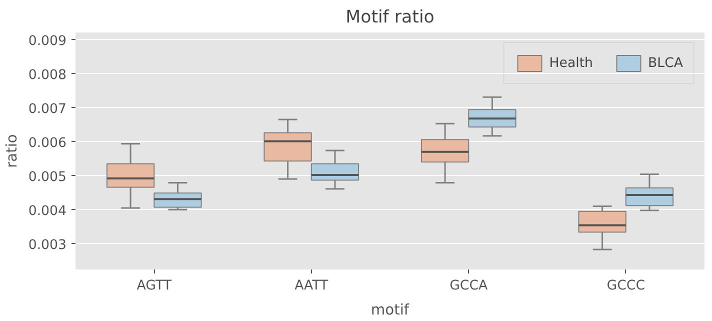 The height and width of the screenshot is (321, 712). Describe the element at coordinates (665, 63) in the screenshot. I see `legend-label: BLCA` at that location.